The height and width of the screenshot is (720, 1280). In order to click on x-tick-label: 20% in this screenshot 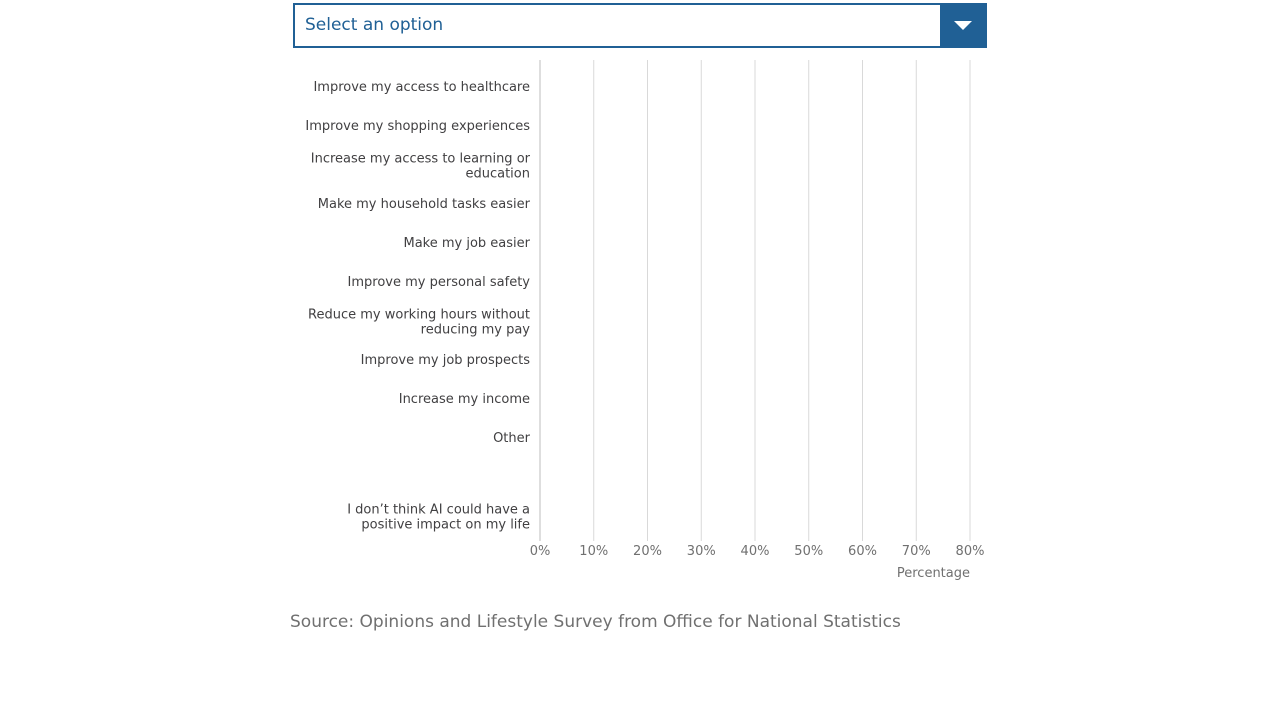, I will do `click(647, 551)`.